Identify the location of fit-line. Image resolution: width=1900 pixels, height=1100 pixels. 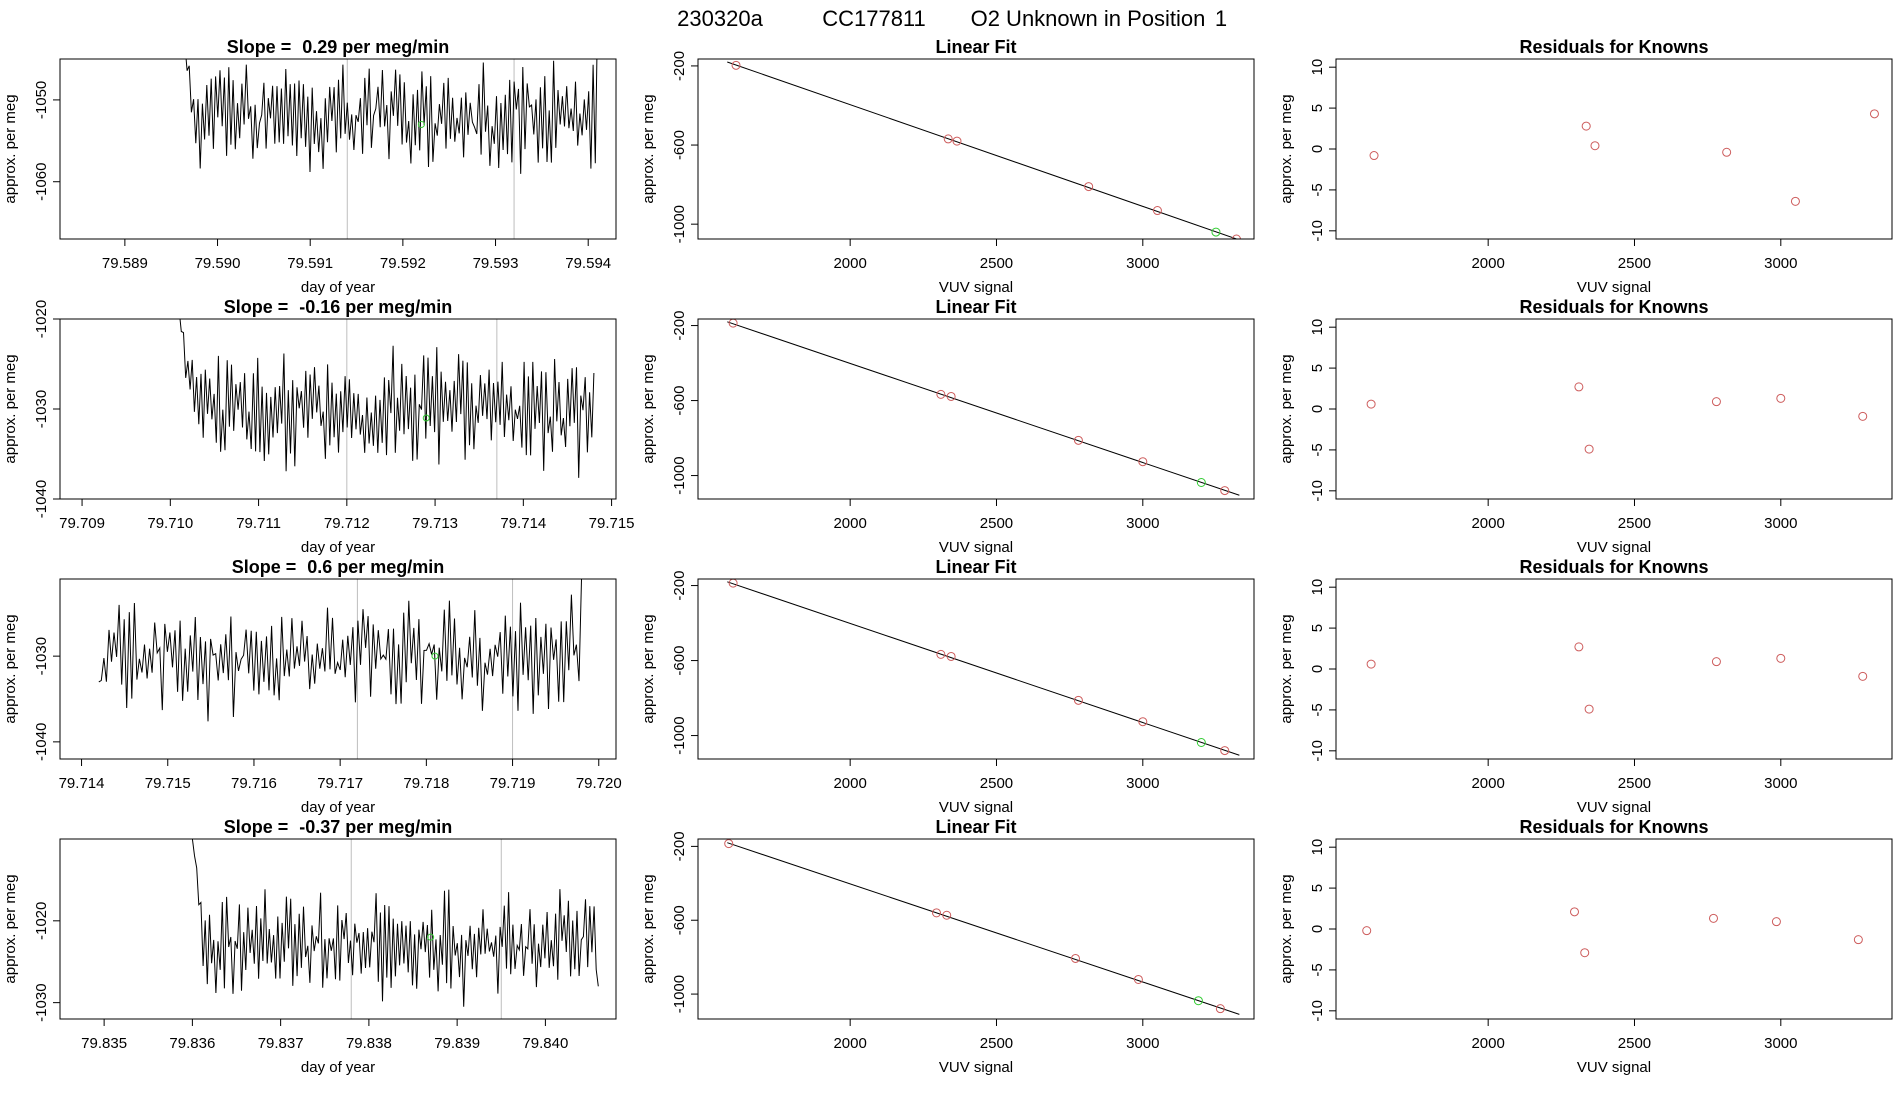
(983, 668).